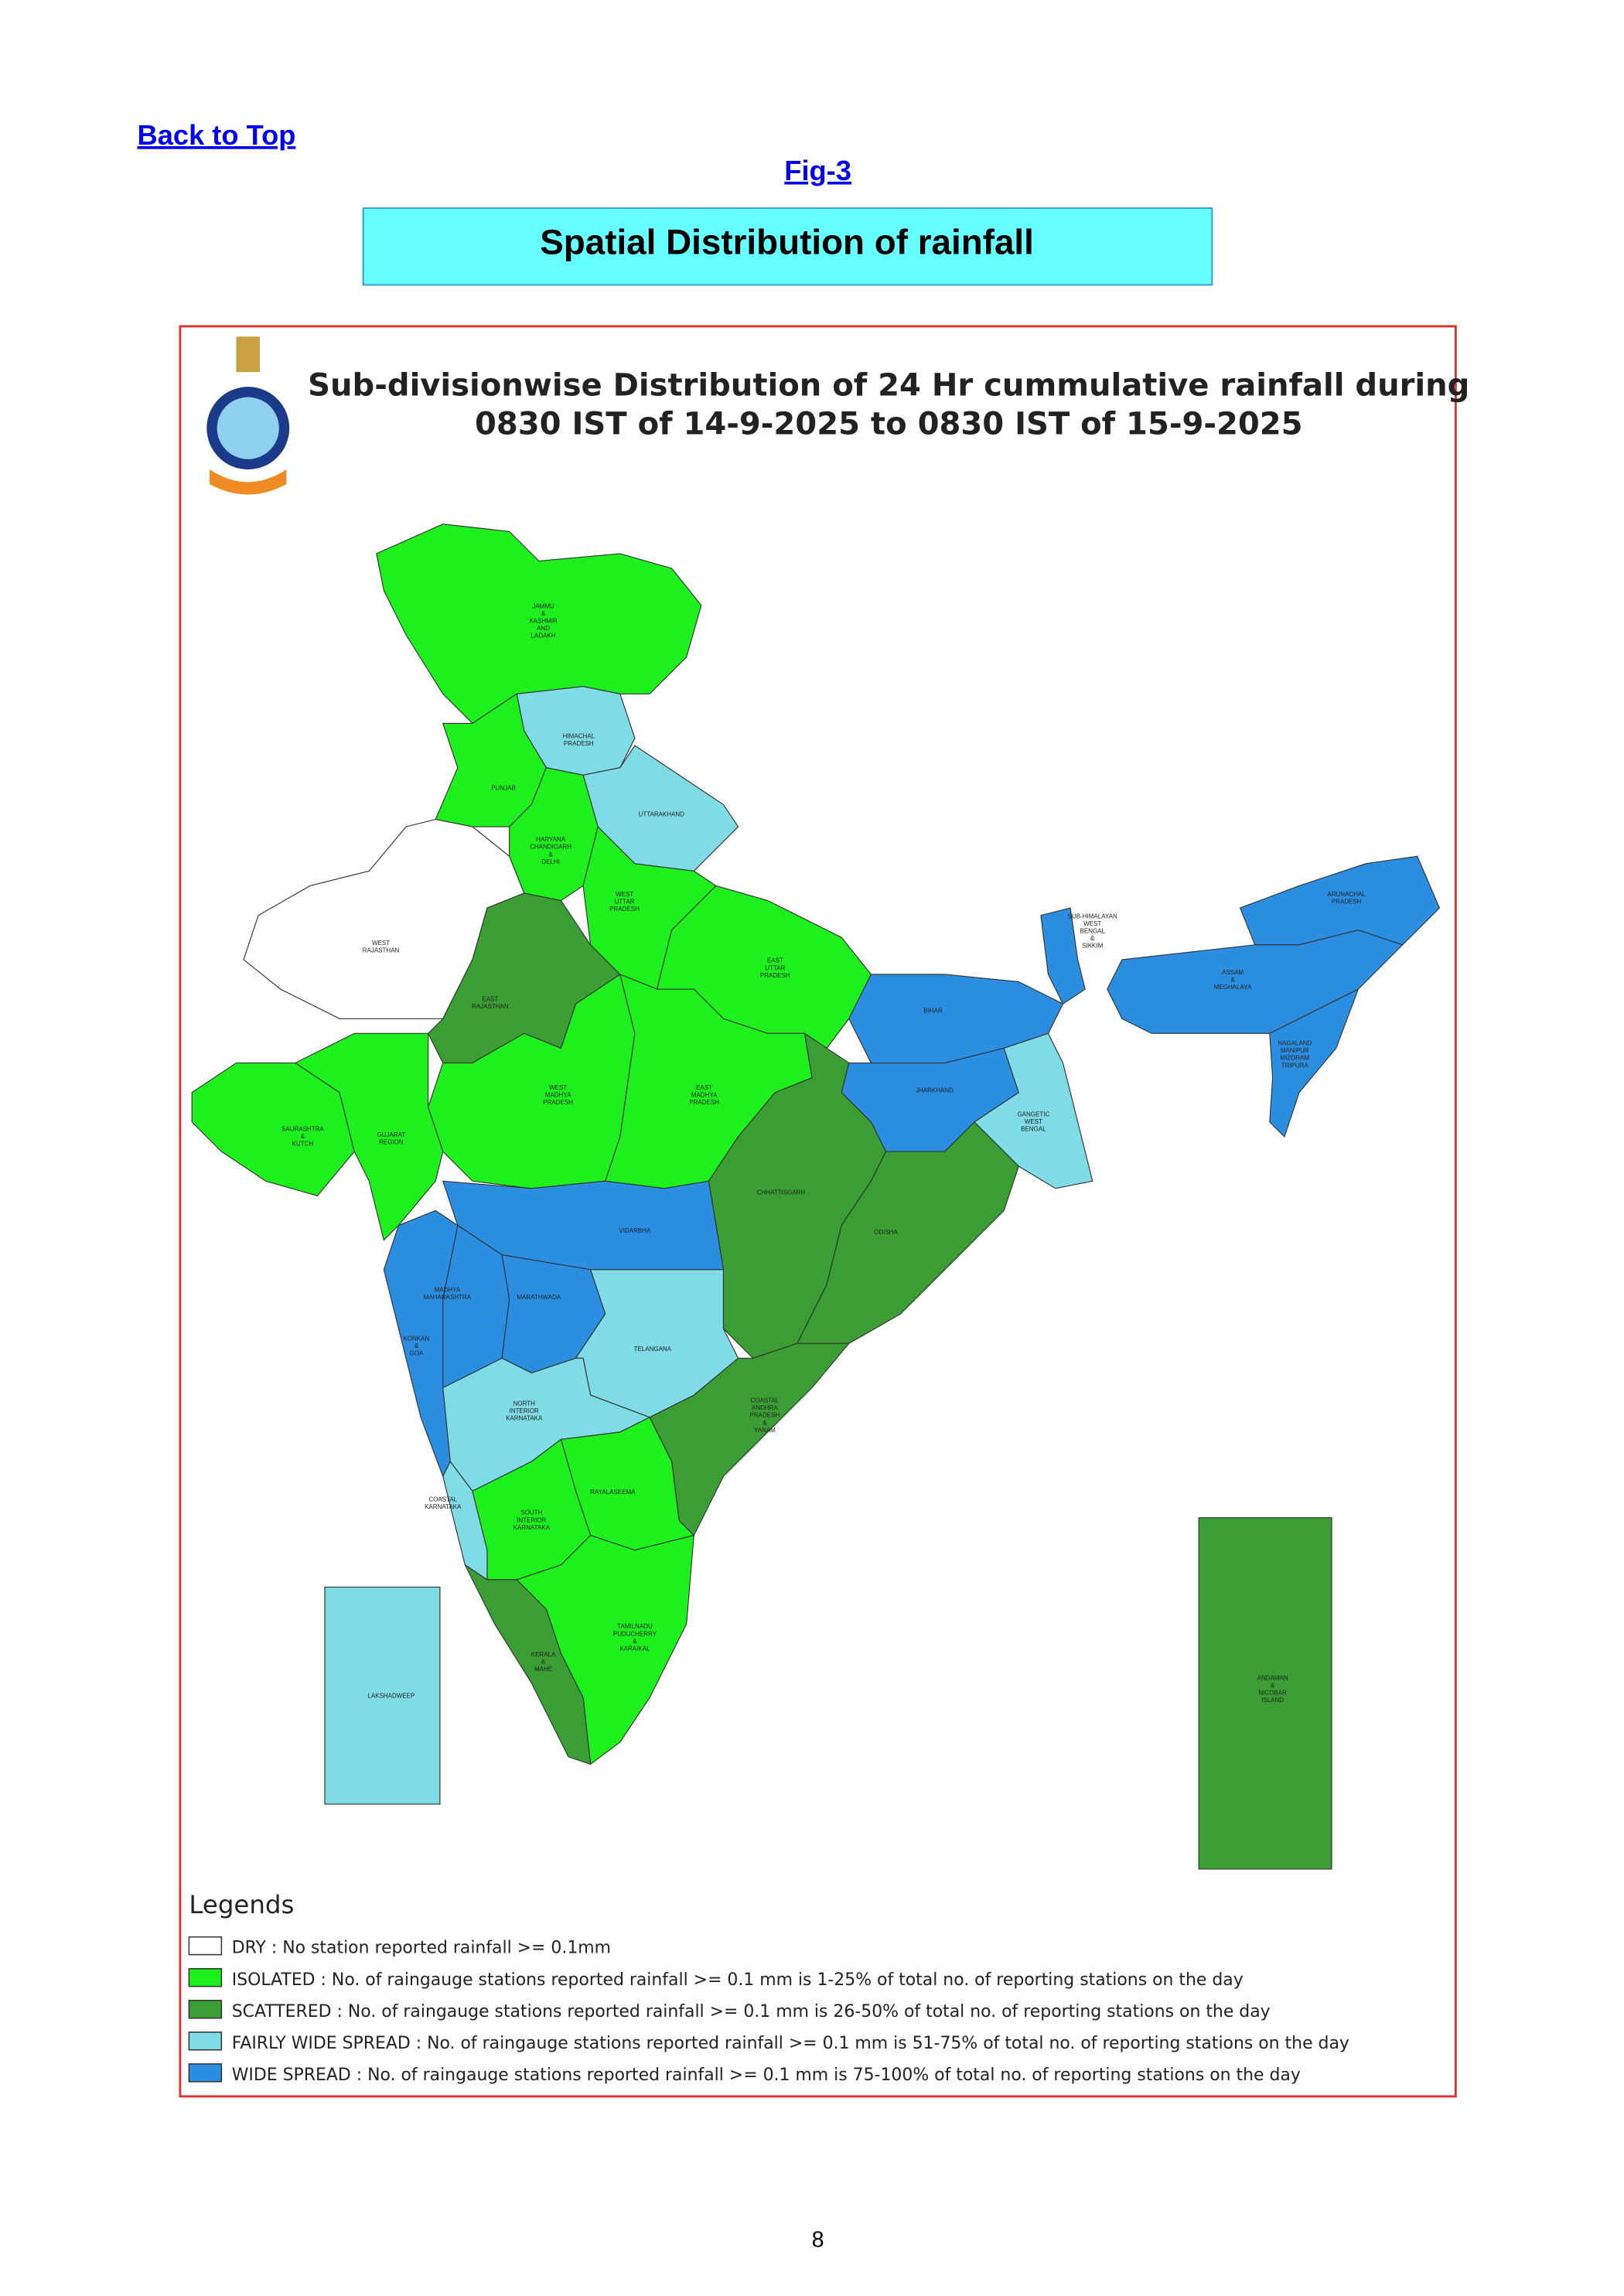 The image size is (1624, 2296). Describe the element at coordinates (818, 2240) in the screenshot. I see `page-number: 8` at that location.